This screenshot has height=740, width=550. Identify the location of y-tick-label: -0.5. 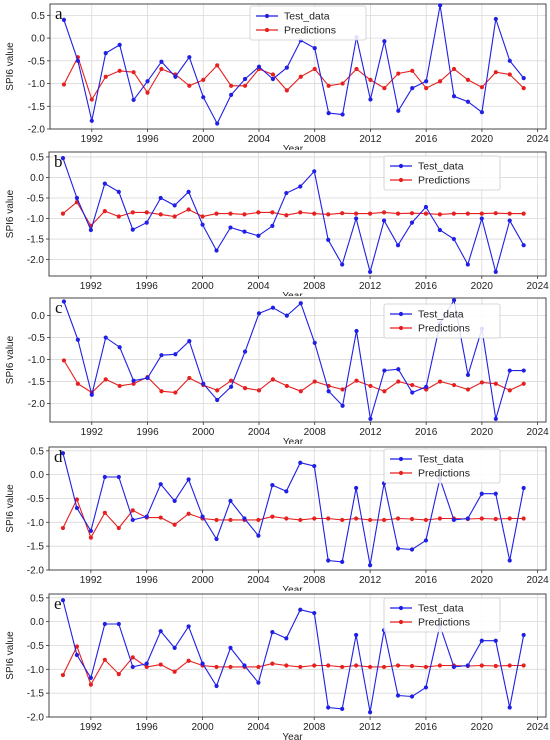
(37, 61).